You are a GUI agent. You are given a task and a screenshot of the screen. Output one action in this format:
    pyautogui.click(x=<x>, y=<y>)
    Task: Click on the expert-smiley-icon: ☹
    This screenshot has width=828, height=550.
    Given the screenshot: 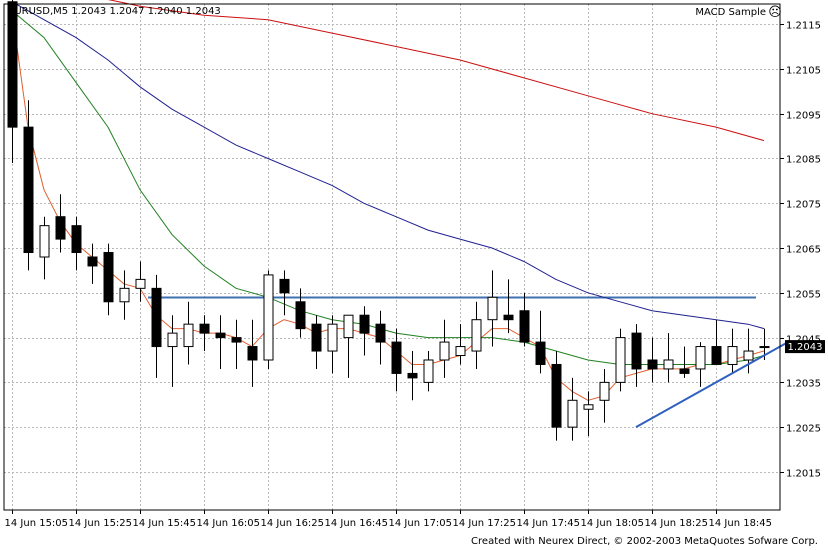 What is the action you would take?
    pyautogui.click(x=775, y=12)
    